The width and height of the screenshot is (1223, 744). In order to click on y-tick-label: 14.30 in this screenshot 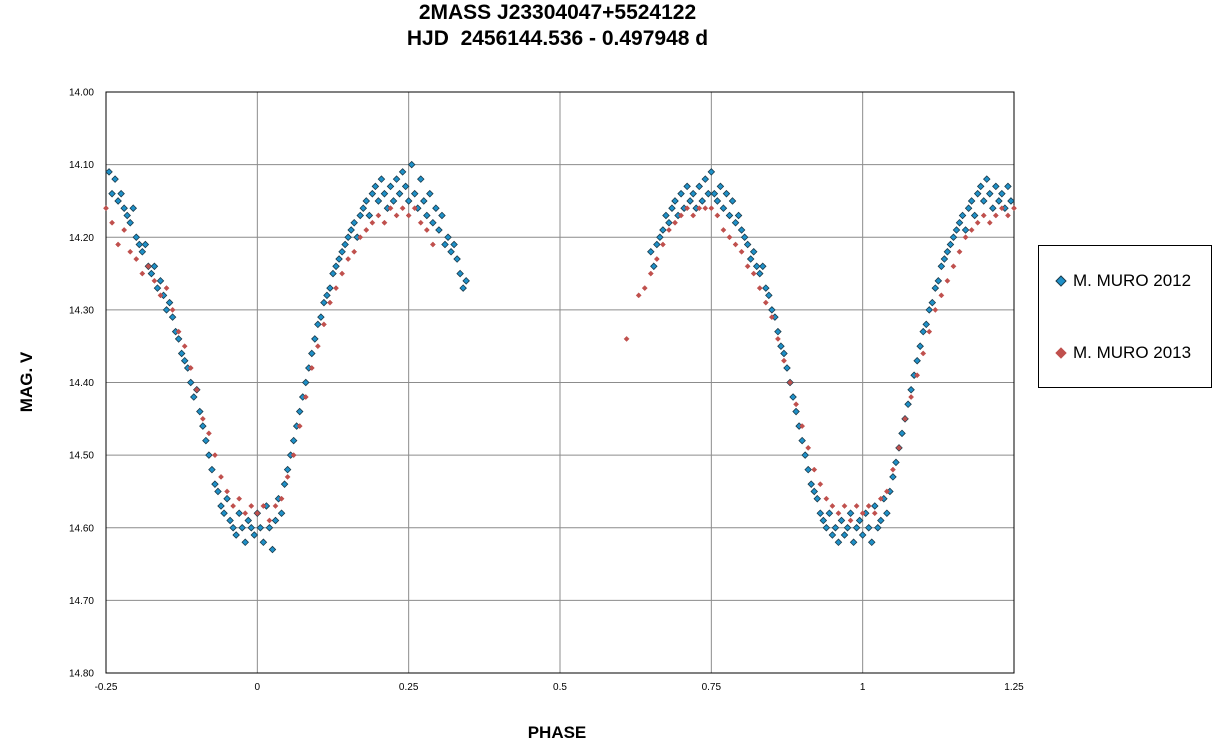, I will do `click(81, 310)`.